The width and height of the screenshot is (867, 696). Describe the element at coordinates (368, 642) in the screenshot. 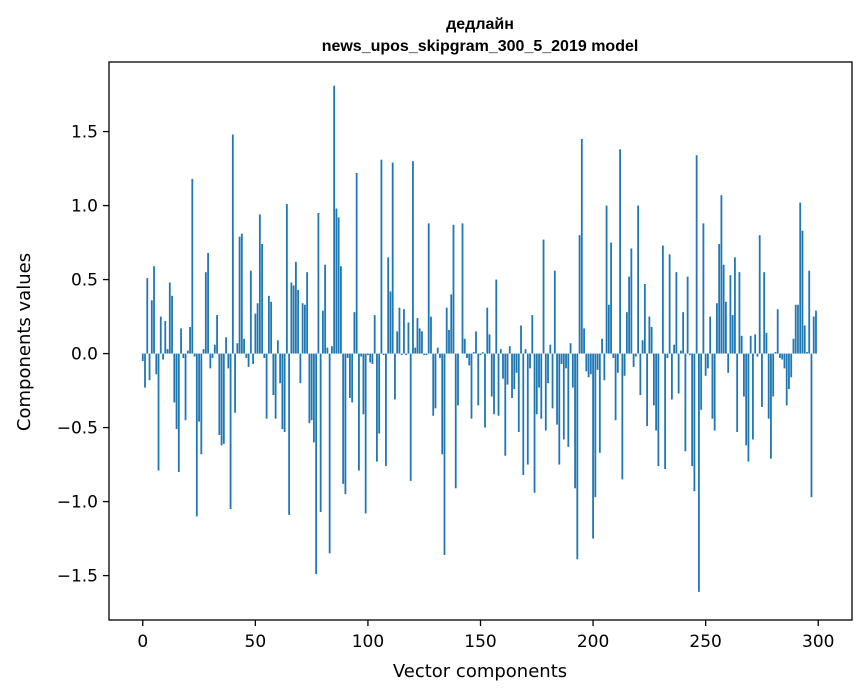

I see `x-tick-label: 100` at that location.